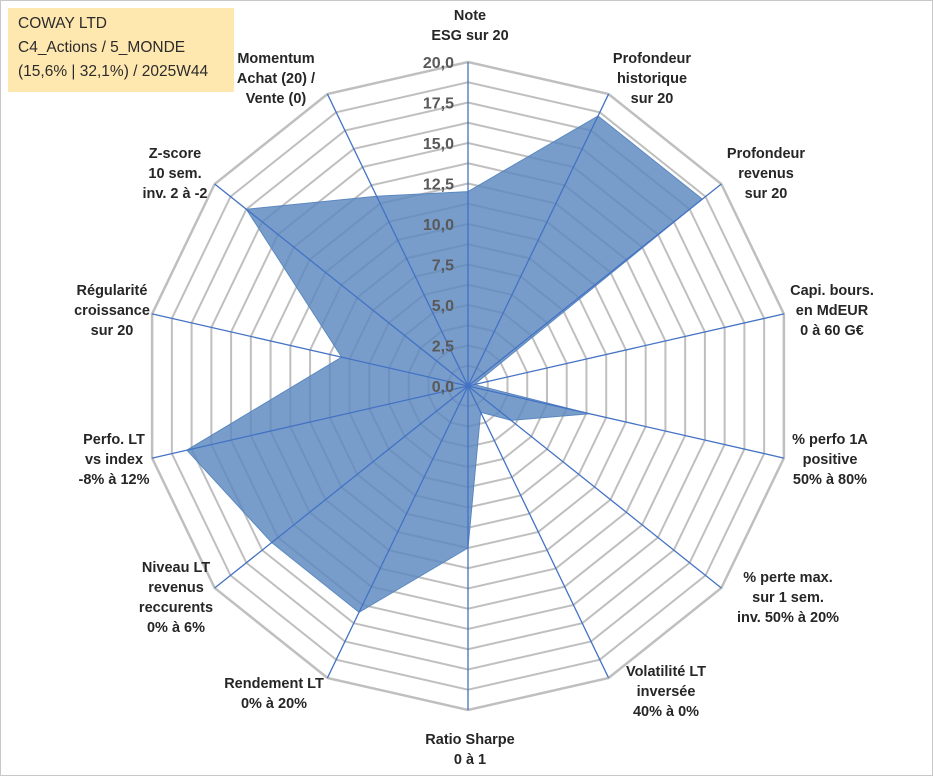 This screenshot has width=933, height=776. Describe the element at coordinates (438, 144) in the screenshot. I see `tick-label: 15,0` at that location.